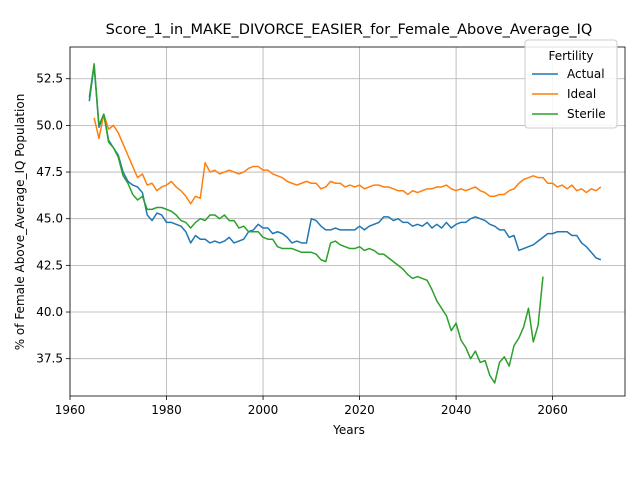 Image resolution: width=640 pixels, height=480 pixels. I want to click on legend-label-actual: Actual, so click(586, 74).